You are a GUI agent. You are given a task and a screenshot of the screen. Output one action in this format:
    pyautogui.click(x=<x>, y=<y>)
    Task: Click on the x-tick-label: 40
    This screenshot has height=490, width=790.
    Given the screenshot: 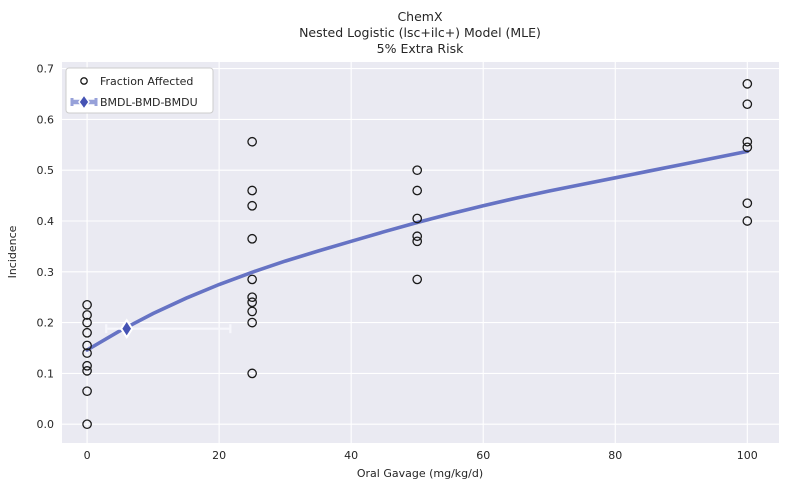 What is the action you would take?
    pyautogui.click(x=351, y=455)
    